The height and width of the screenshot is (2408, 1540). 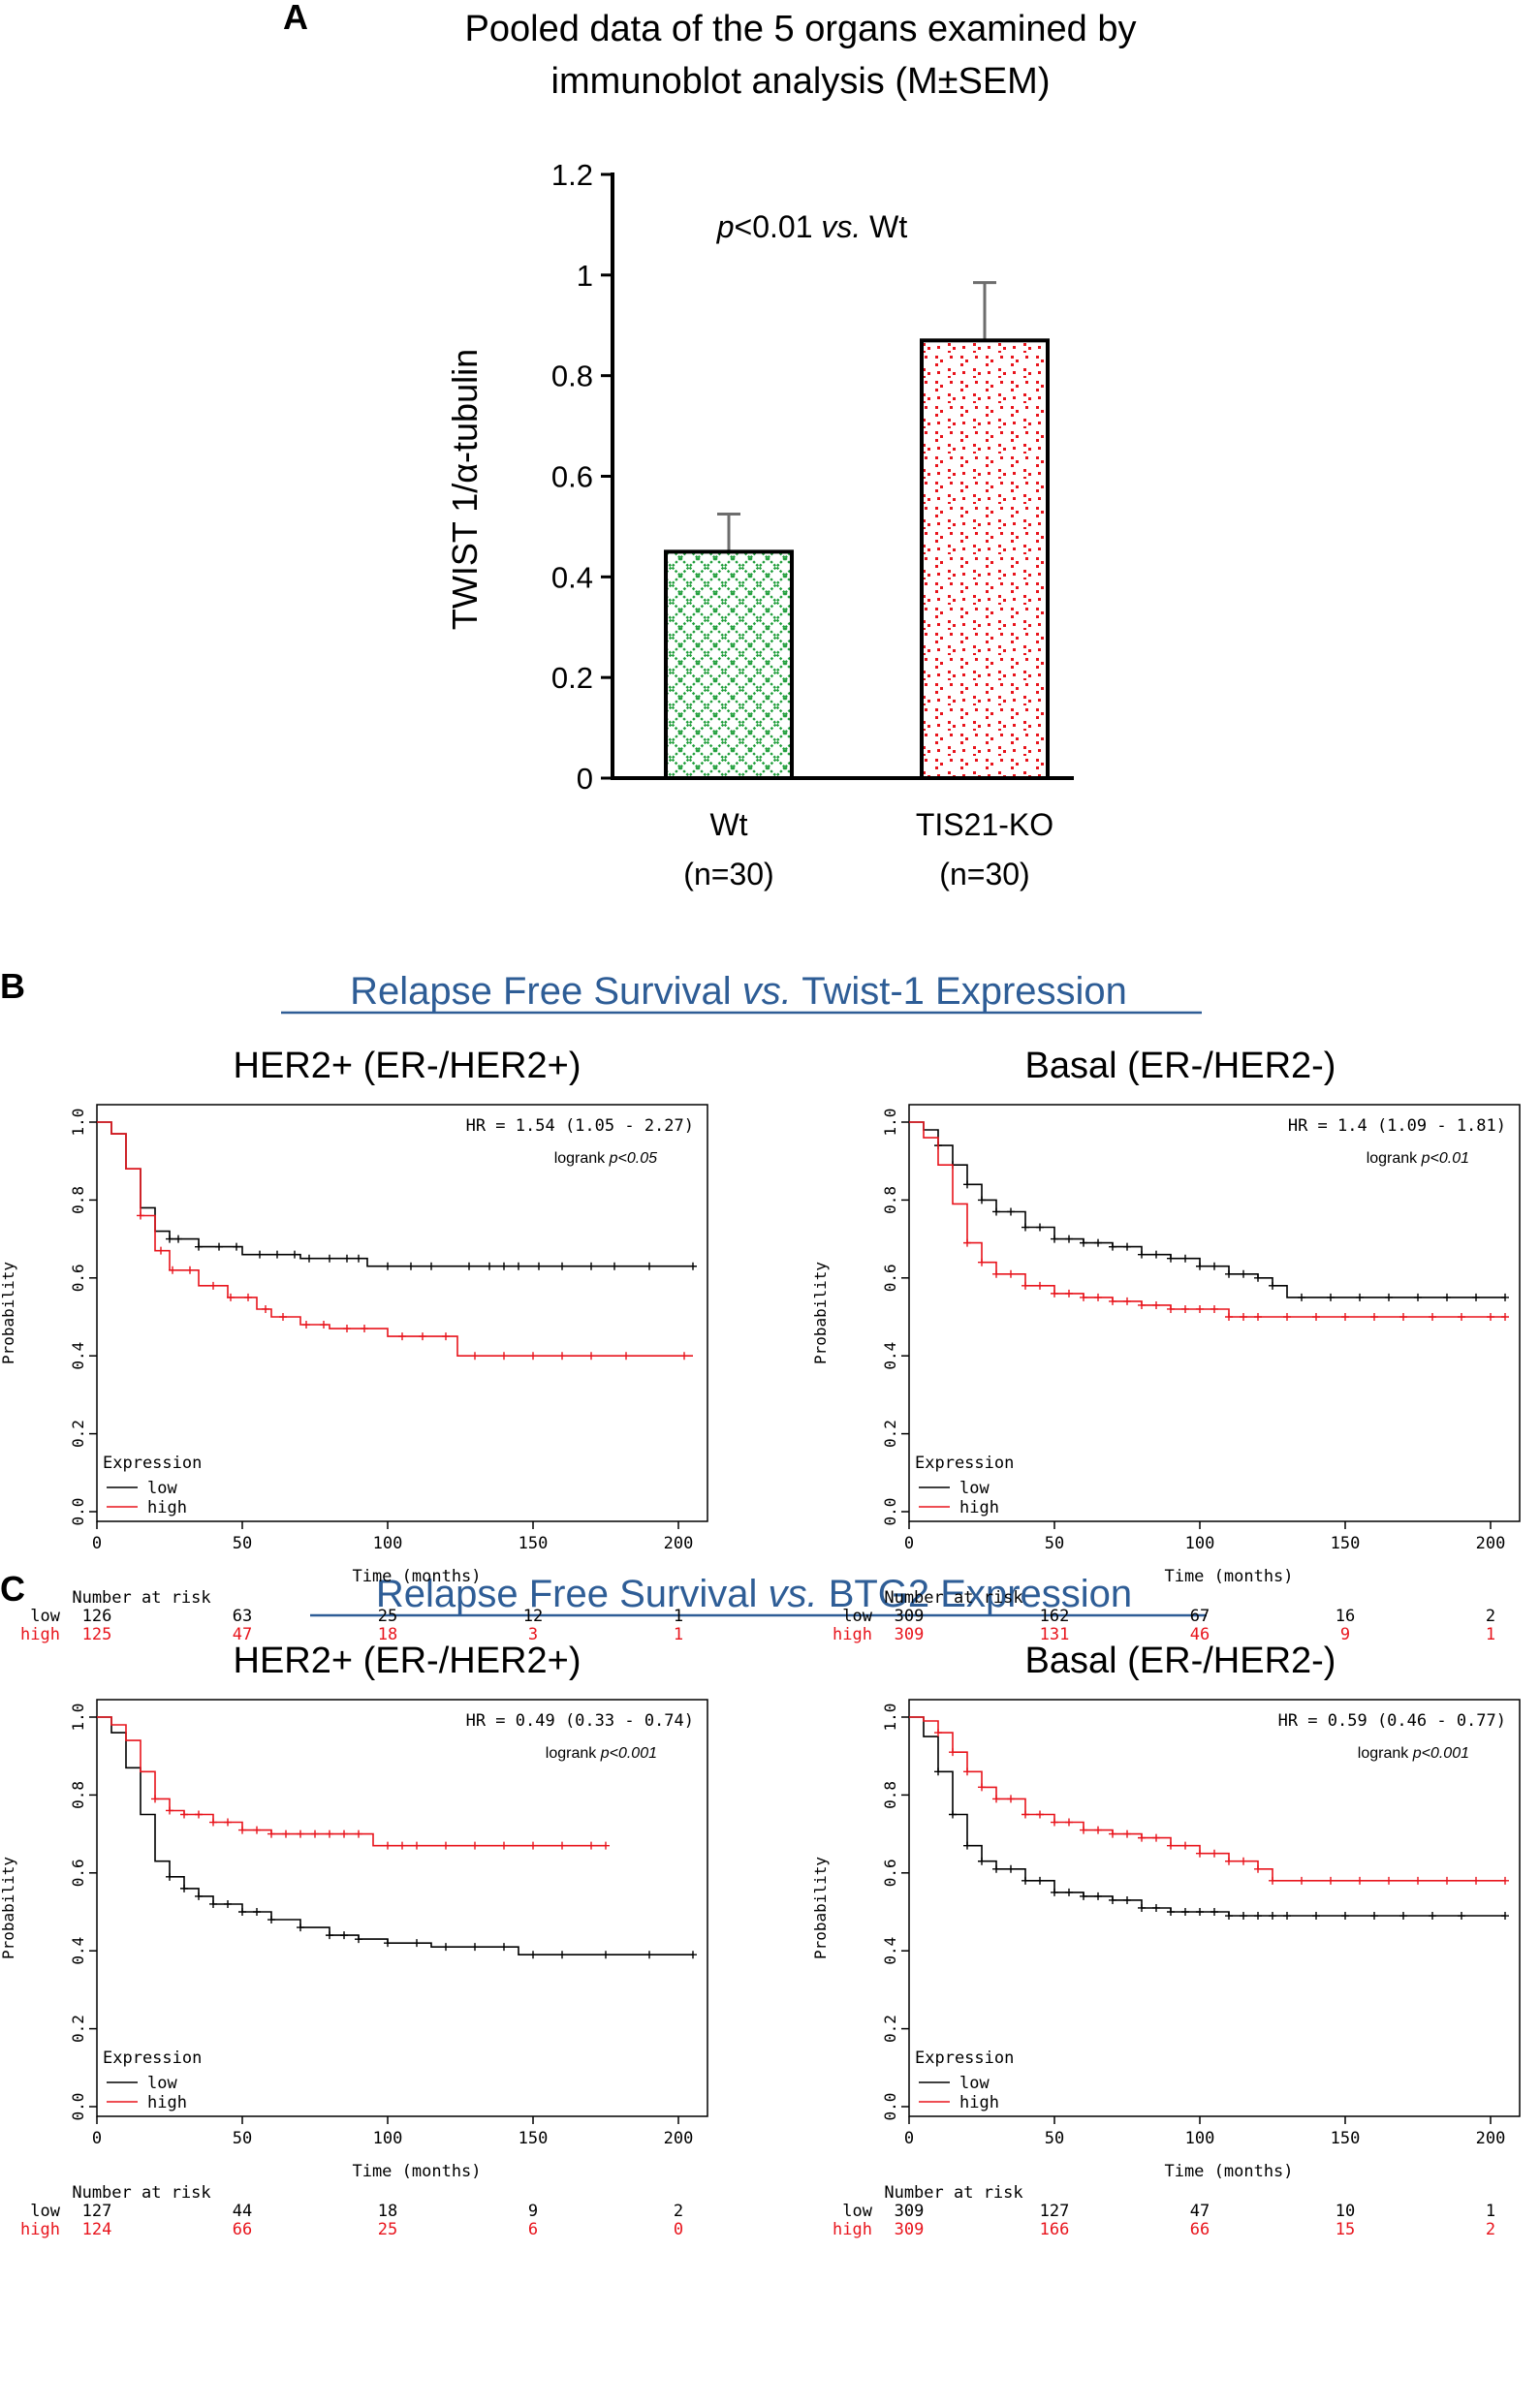 What do you see at coordinates (820, 1313) in the screenshot?
I see `km-y-label: Probability` at bounding box center [820, 1313].